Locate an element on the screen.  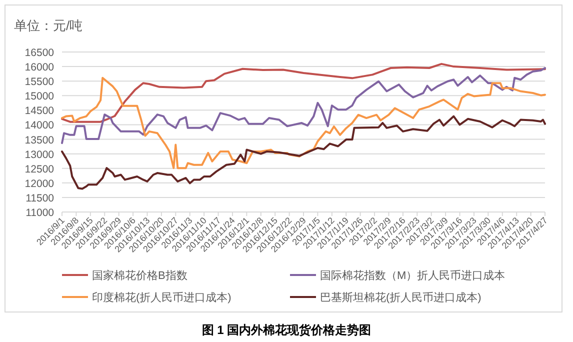
legend-label: 巴基斯坦棉花(折人民币进口成本) is located at coordinates (401, 297).